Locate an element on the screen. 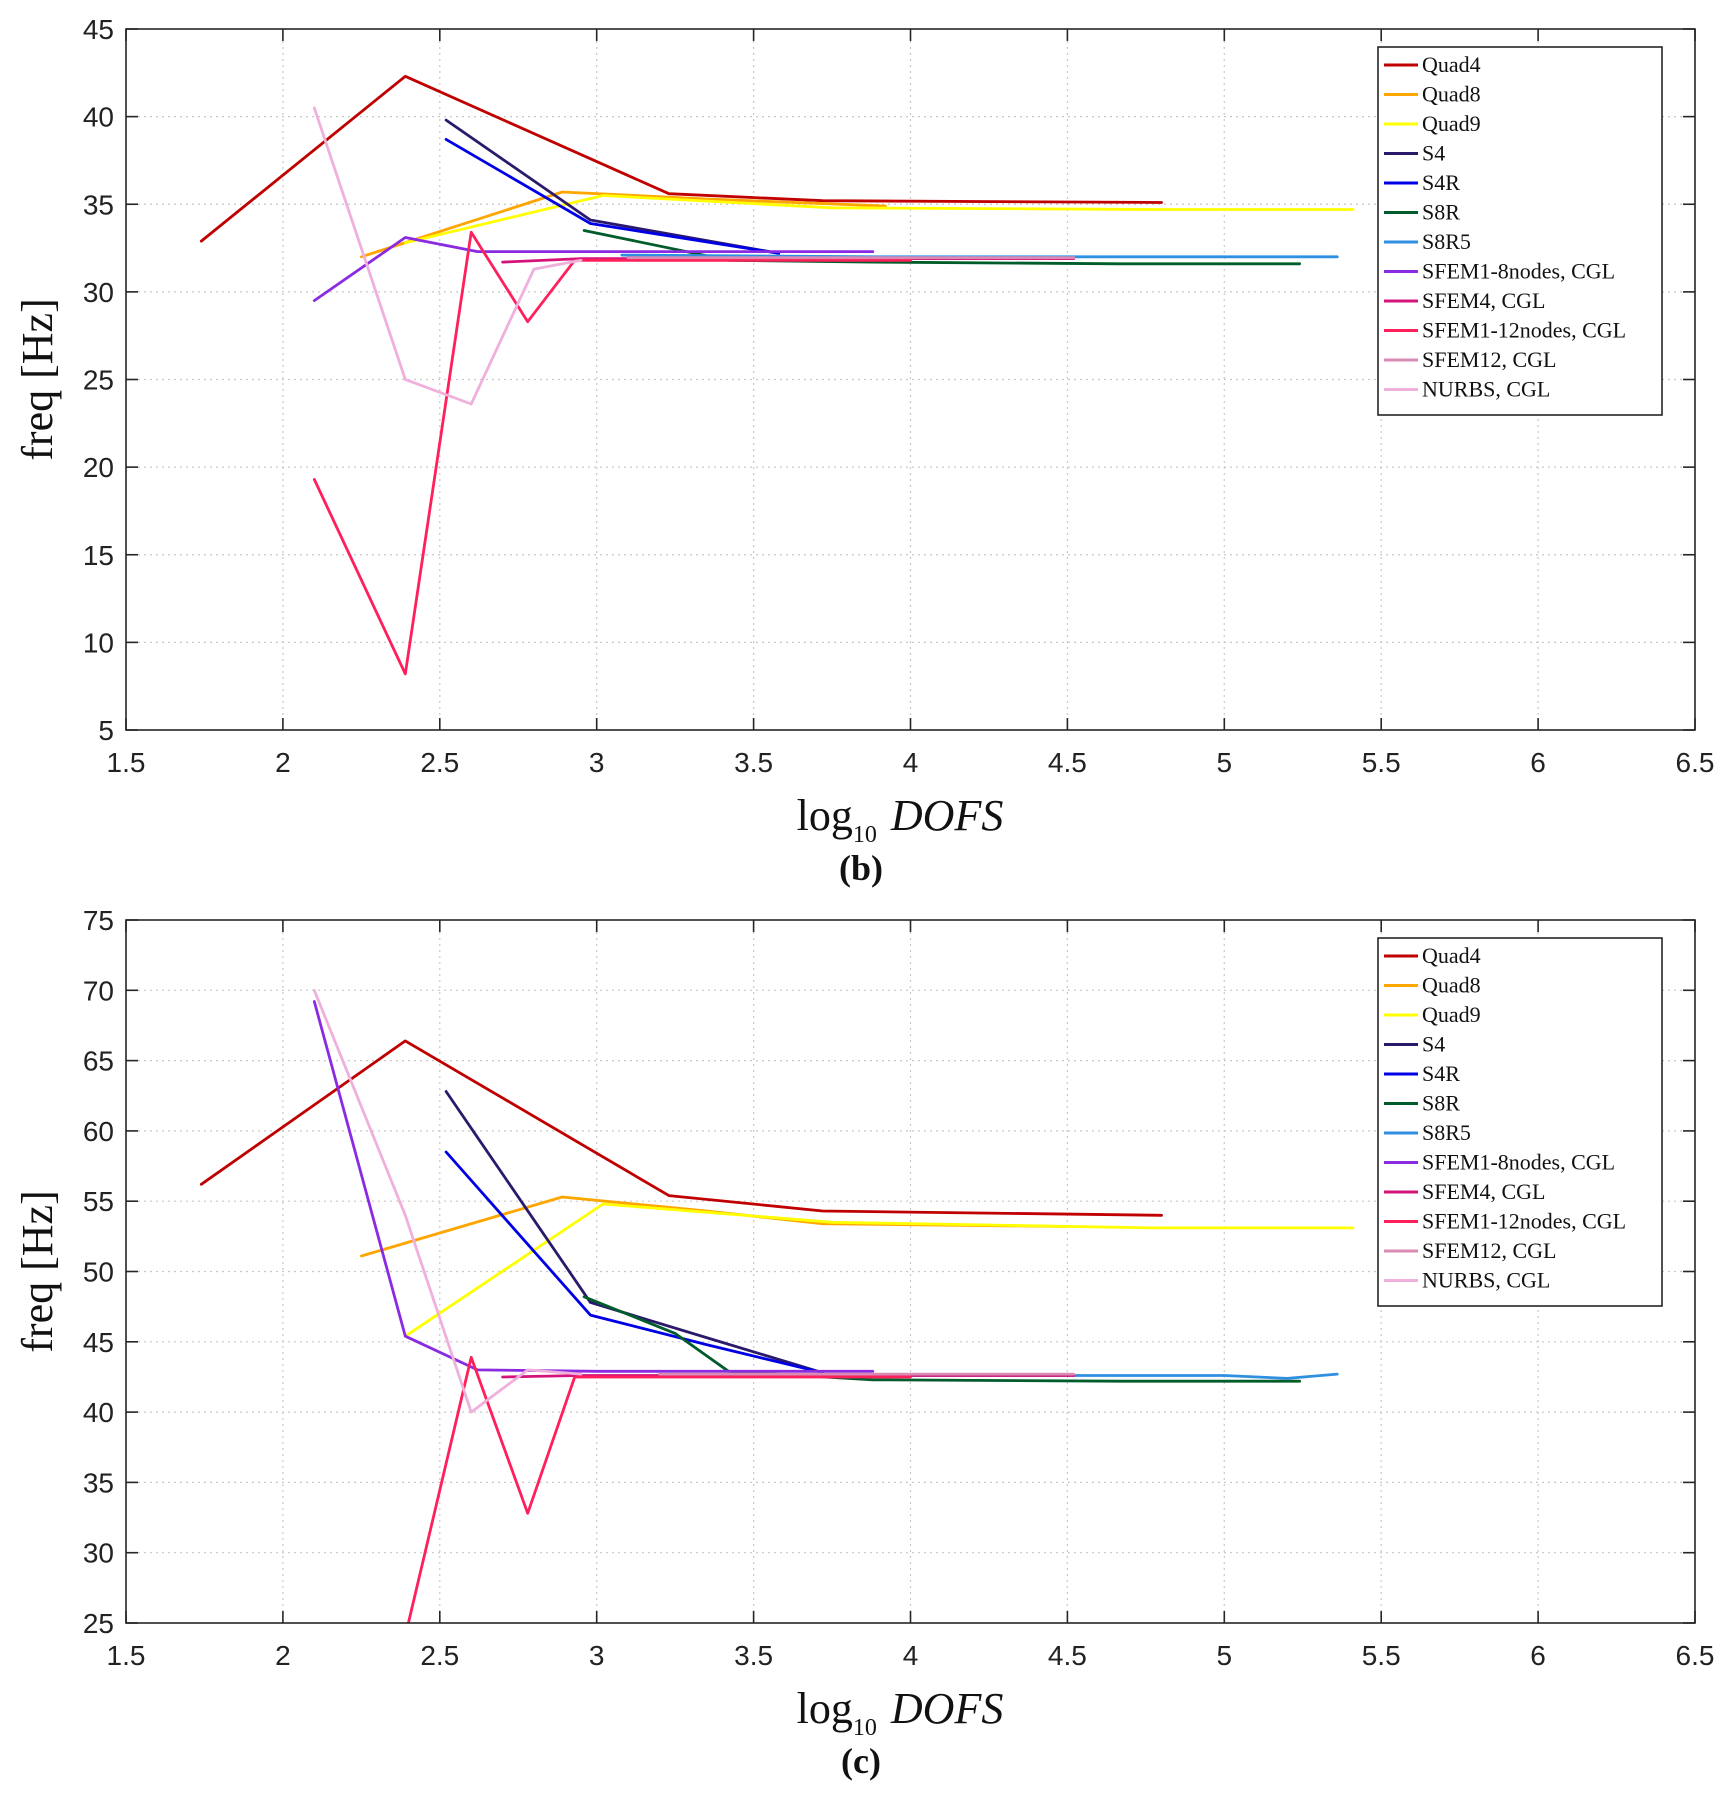 This screenshot has width=1723, height=1800. y-tick-label: 5 is located at coordinates (106, 730).